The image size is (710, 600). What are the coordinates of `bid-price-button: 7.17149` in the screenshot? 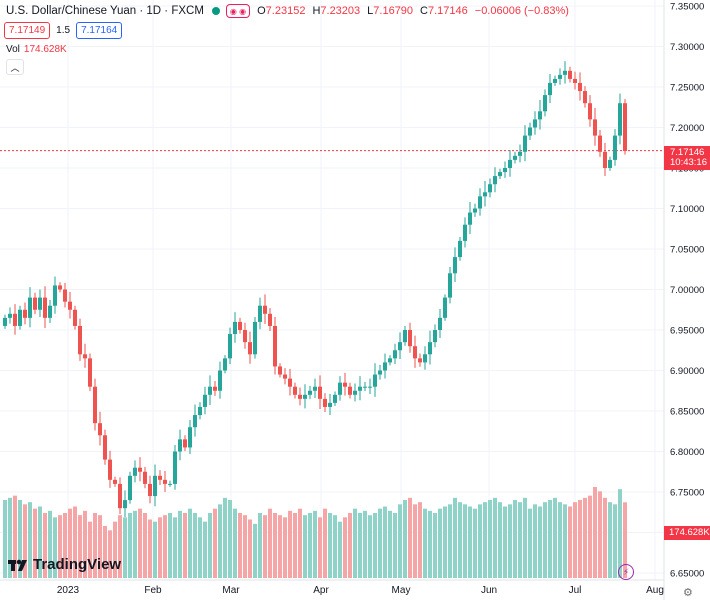 It's located at (27, 30).